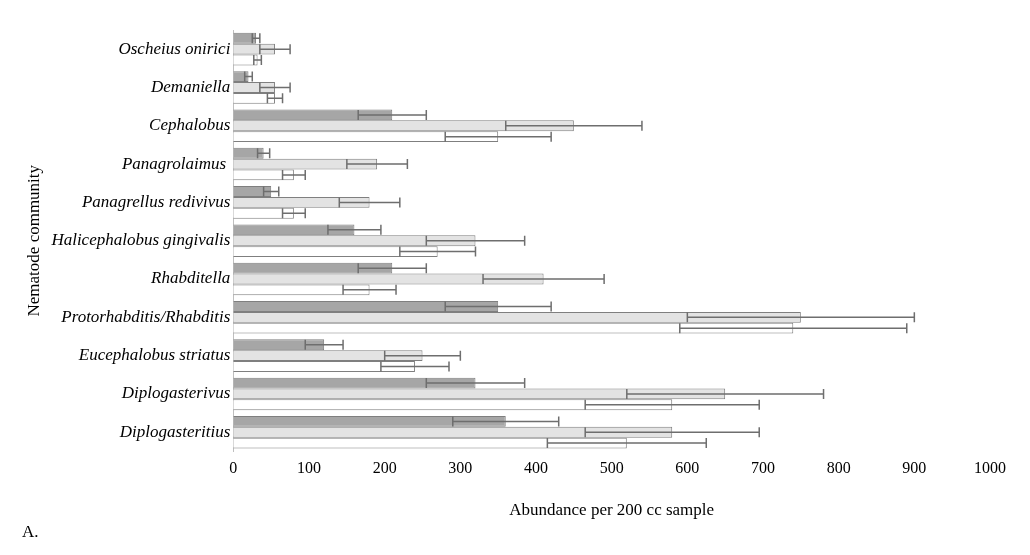  What do you see at coordinates (33, 240) in the screenshot?
I see `y-axis-title: Nematode community` at bounding box center [33, 240].